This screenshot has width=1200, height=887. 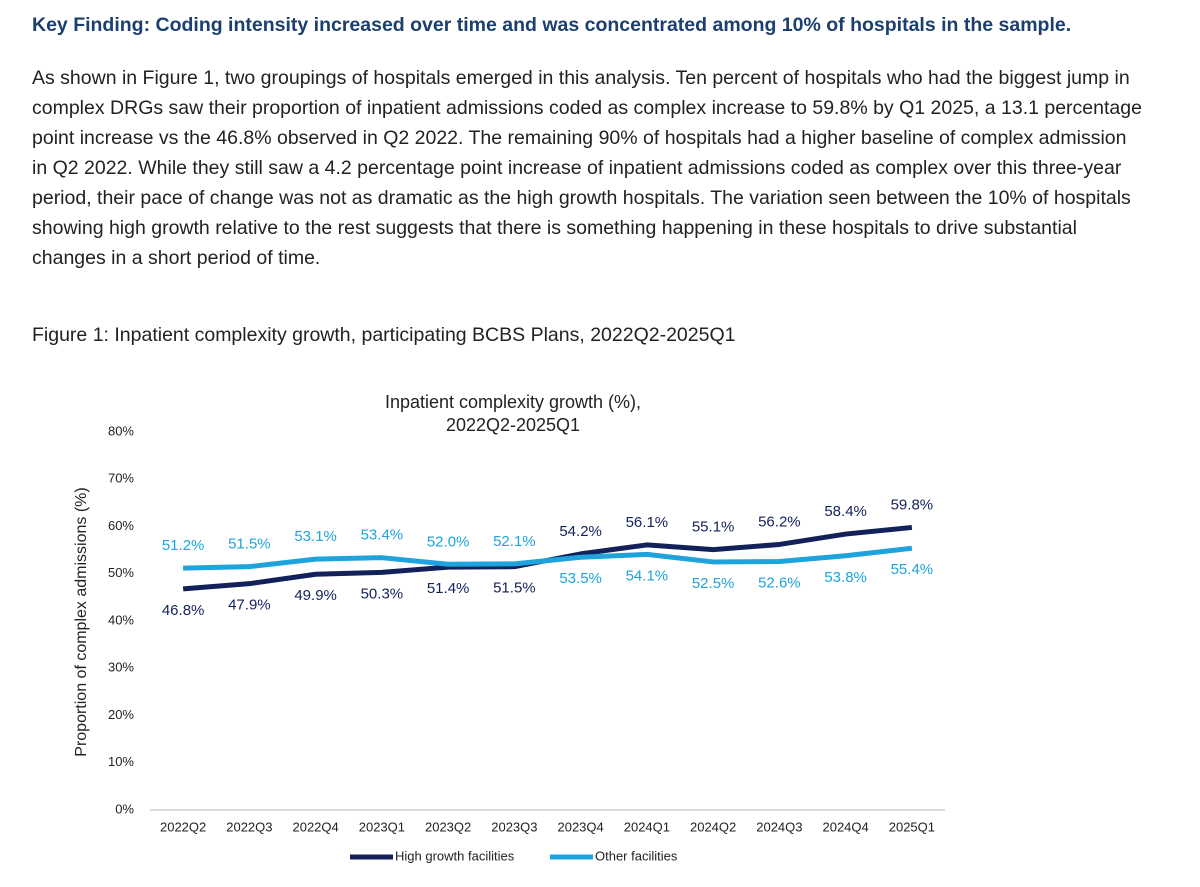 I want to click on y-tick-label: 10%, so click(x=121, y=761).